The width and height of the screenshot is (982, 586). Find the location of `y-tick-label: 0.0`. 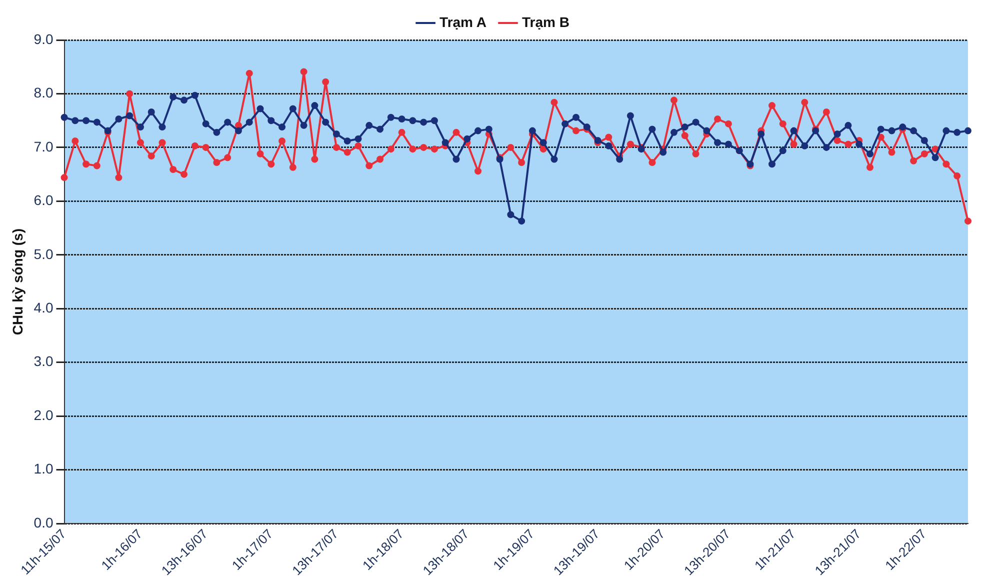

y-tick-label: 0.0 is located at coordinates (44, 522).